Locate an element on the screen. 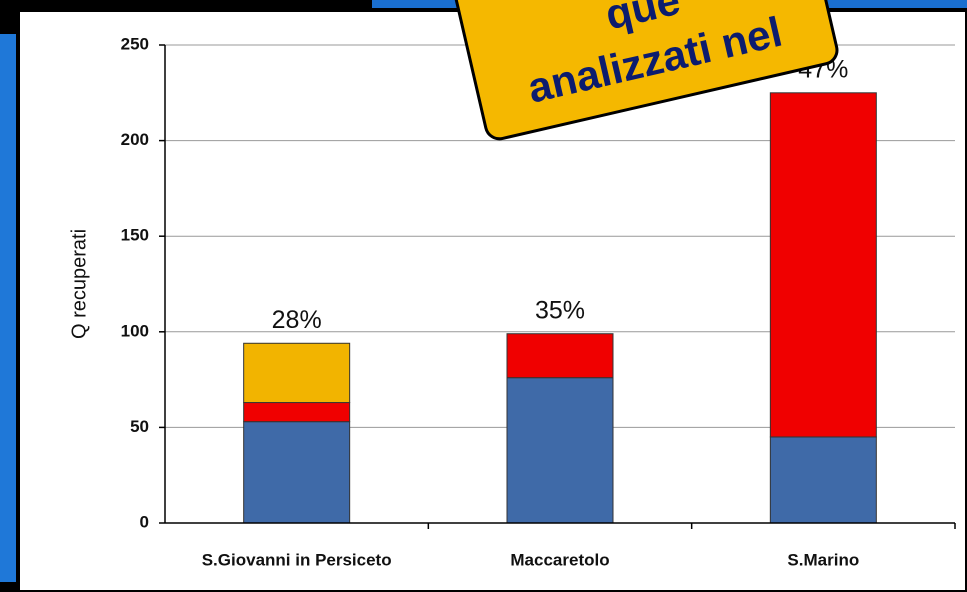 This screenshot has height=592, width=967. y-tick-label: 0 is located at coordinates (144, 521).